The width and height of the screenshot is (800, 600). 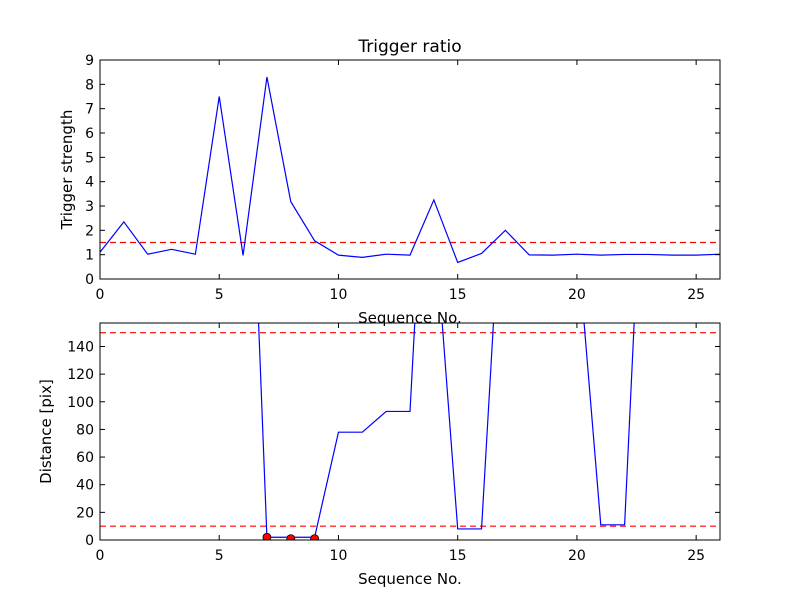 What do you see at coordinates (89, 158) in the screenshot?
I see `y-tick-label: 5` at bounding box center [89, 158].